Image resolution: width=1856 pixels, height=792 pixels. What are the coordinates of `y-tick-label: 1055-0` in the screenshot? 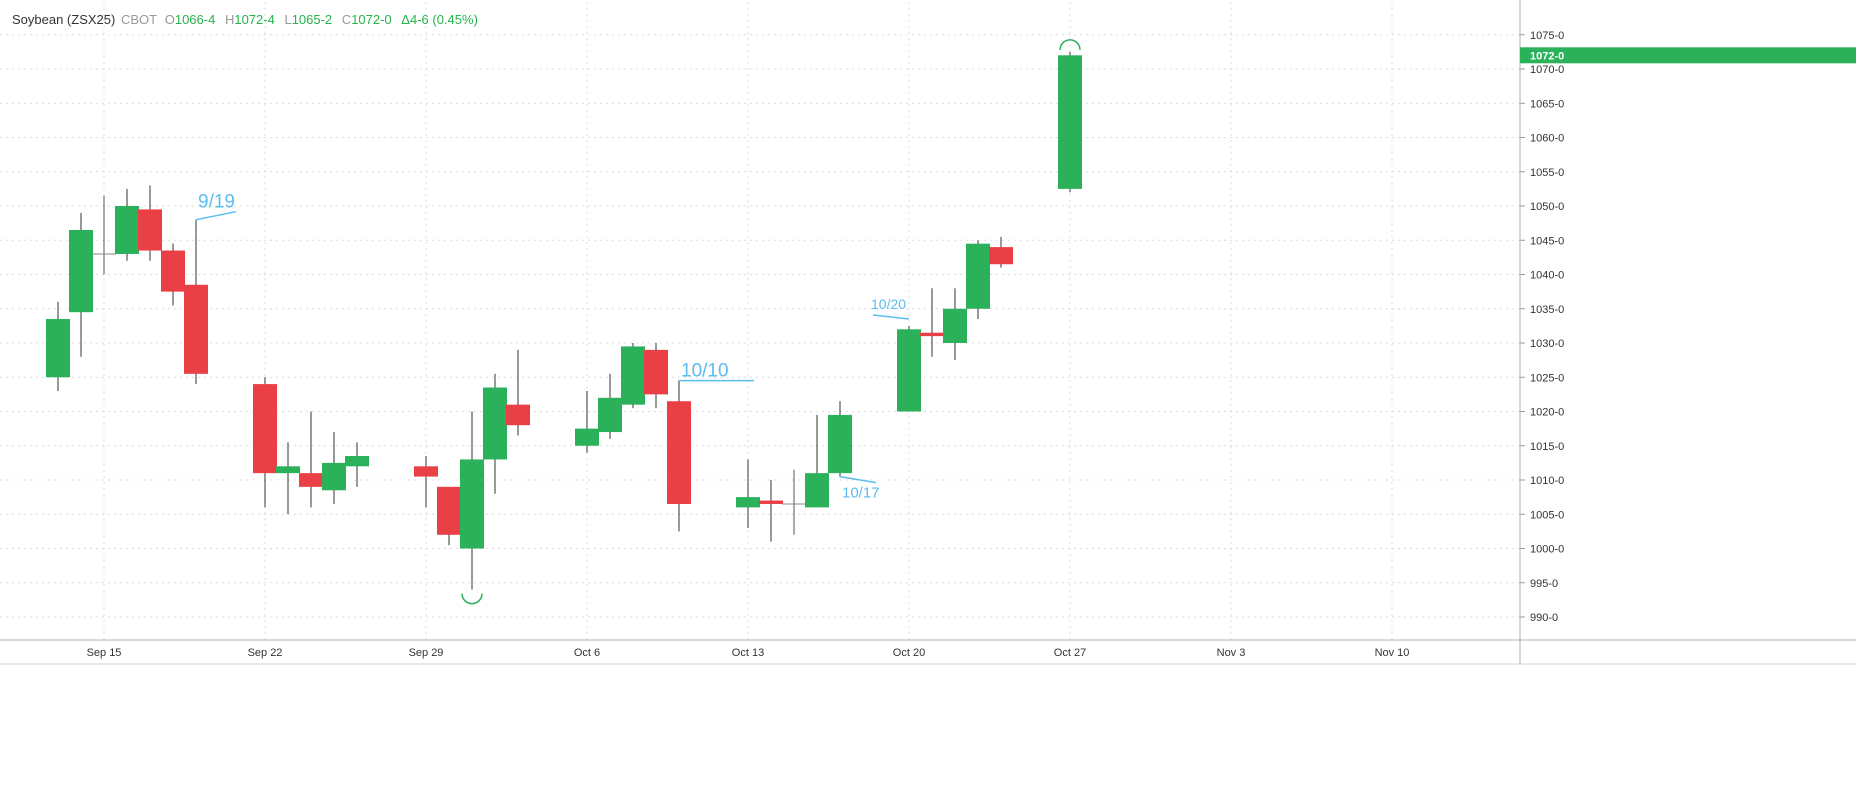 It's located at (1547, 173).